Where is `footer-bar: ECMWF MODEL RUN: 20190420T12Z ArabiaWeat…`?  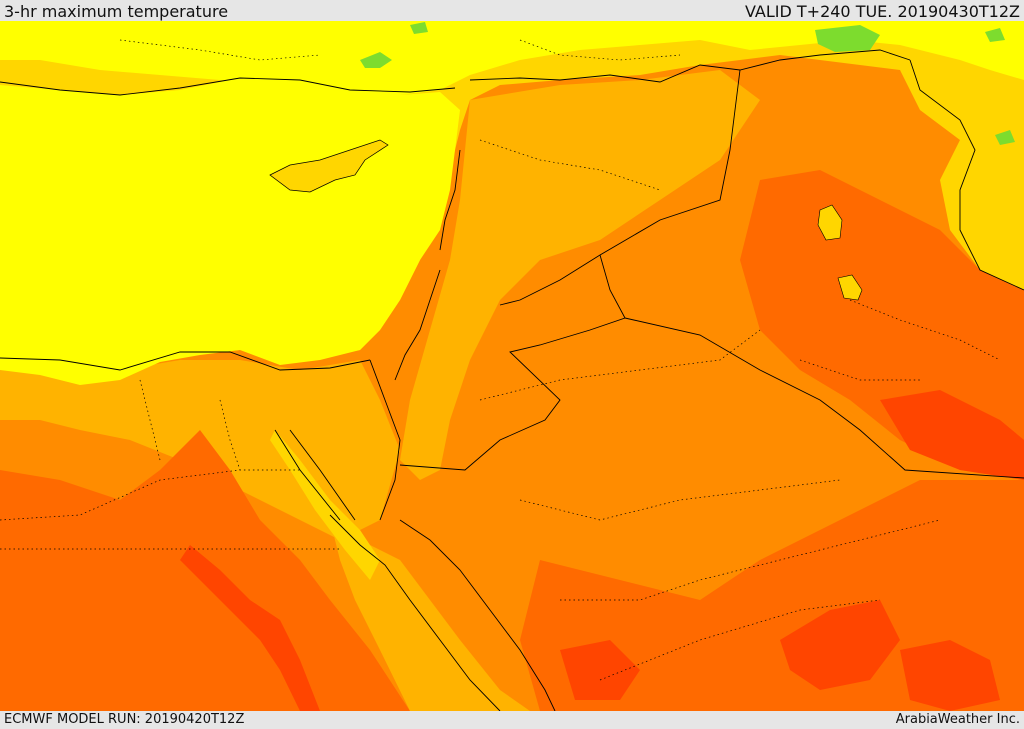
footer-bar: ECMWF MODEL RUN: 20190420T12Z ArabiaWeat… is located at coordinates (512, 720).